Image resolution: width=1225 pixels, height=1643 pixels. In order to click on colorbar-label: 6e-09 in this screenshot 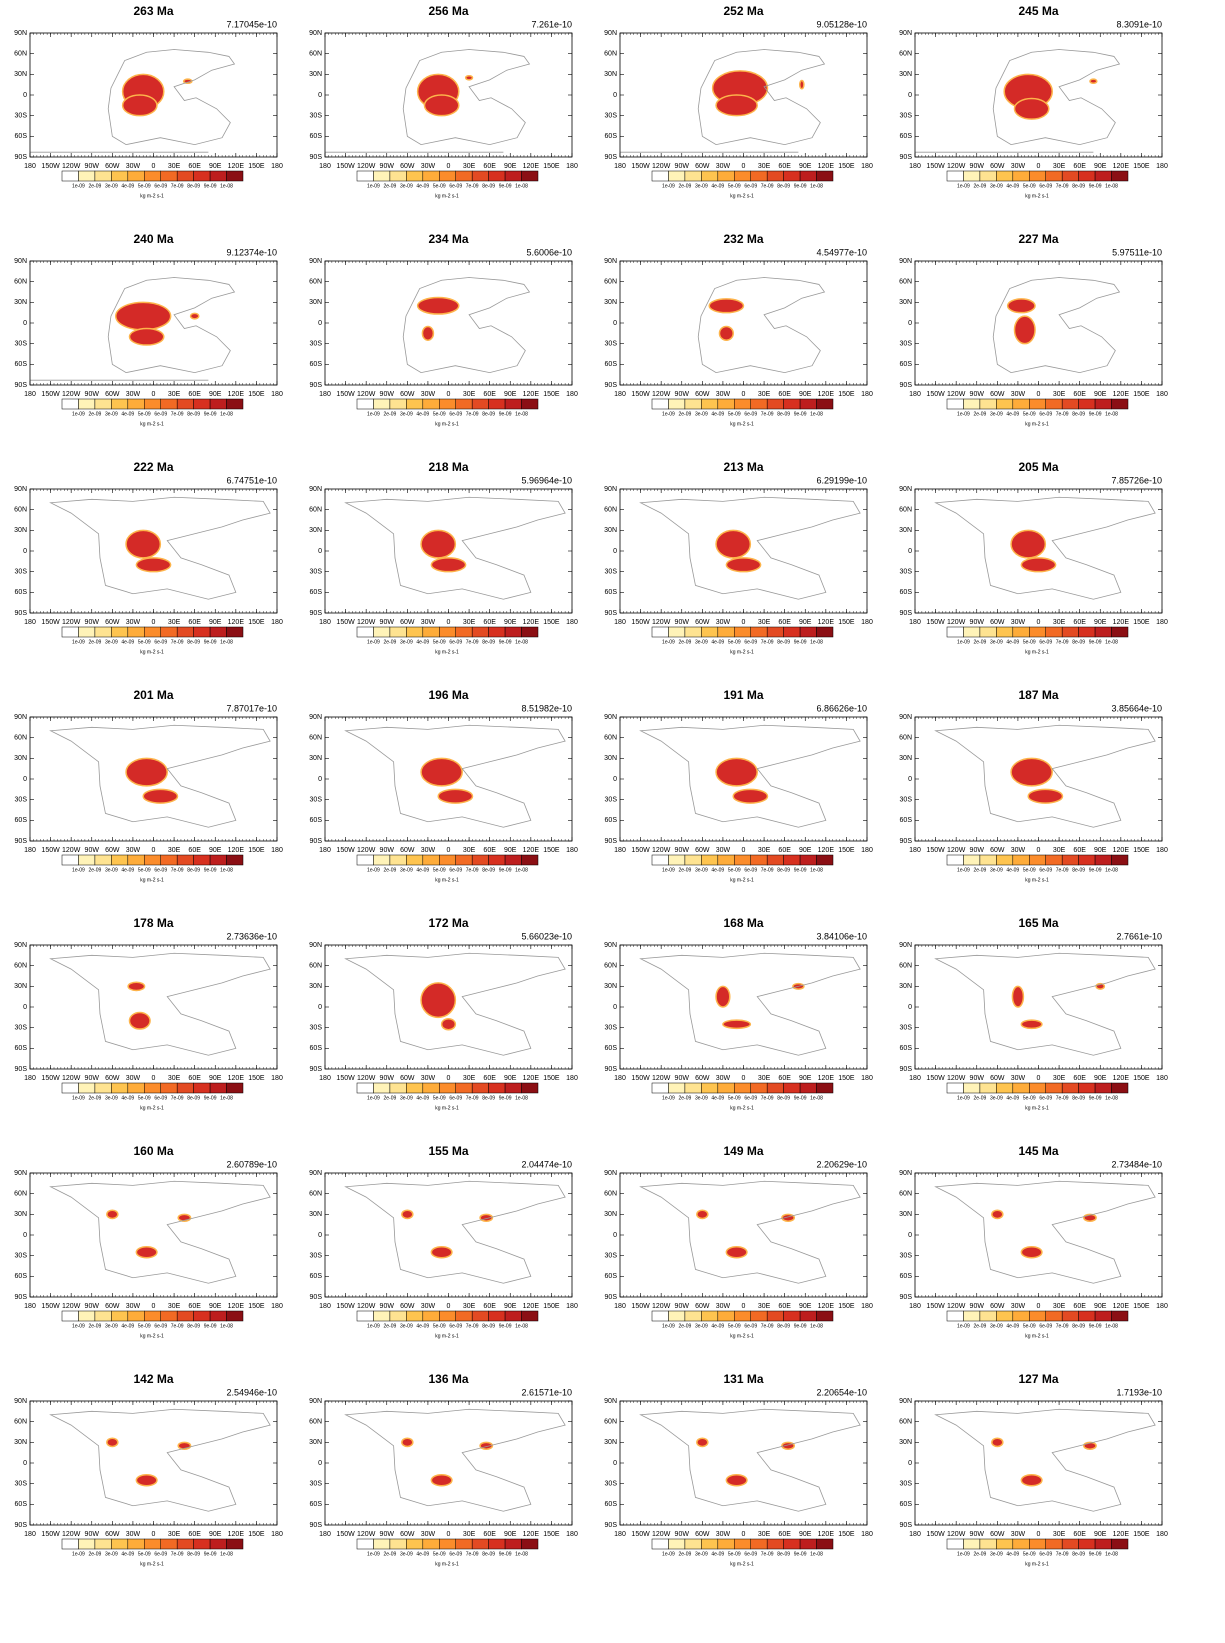, I will do `click(455, 414)`.